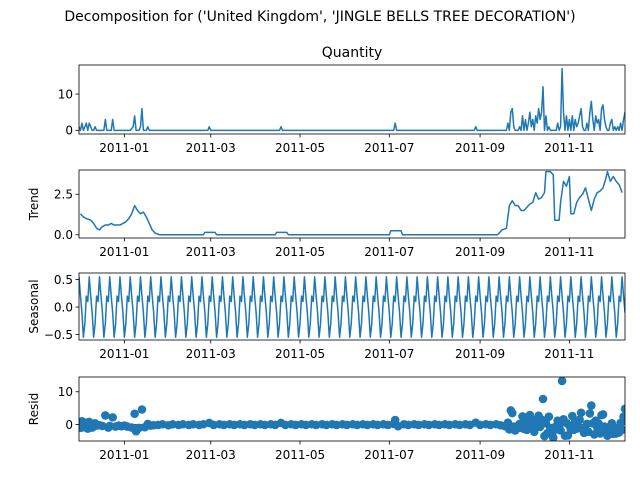 This screenshot has width=640, height=480. What do you see at coordinates (569, 354) in the screenshot?
I see `seasonal-xtick-label: 2011-11` at bounding box center [569, 354].